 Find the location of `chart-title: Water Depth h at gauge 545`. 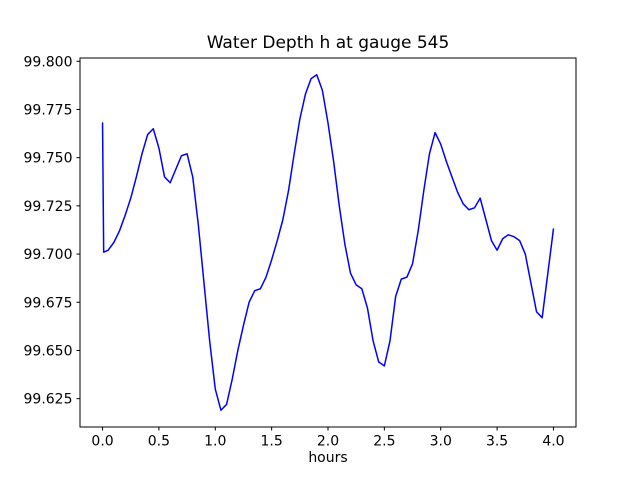

chart-title: Water Depth h at gauge 545 is located at coordinates (328, 43).